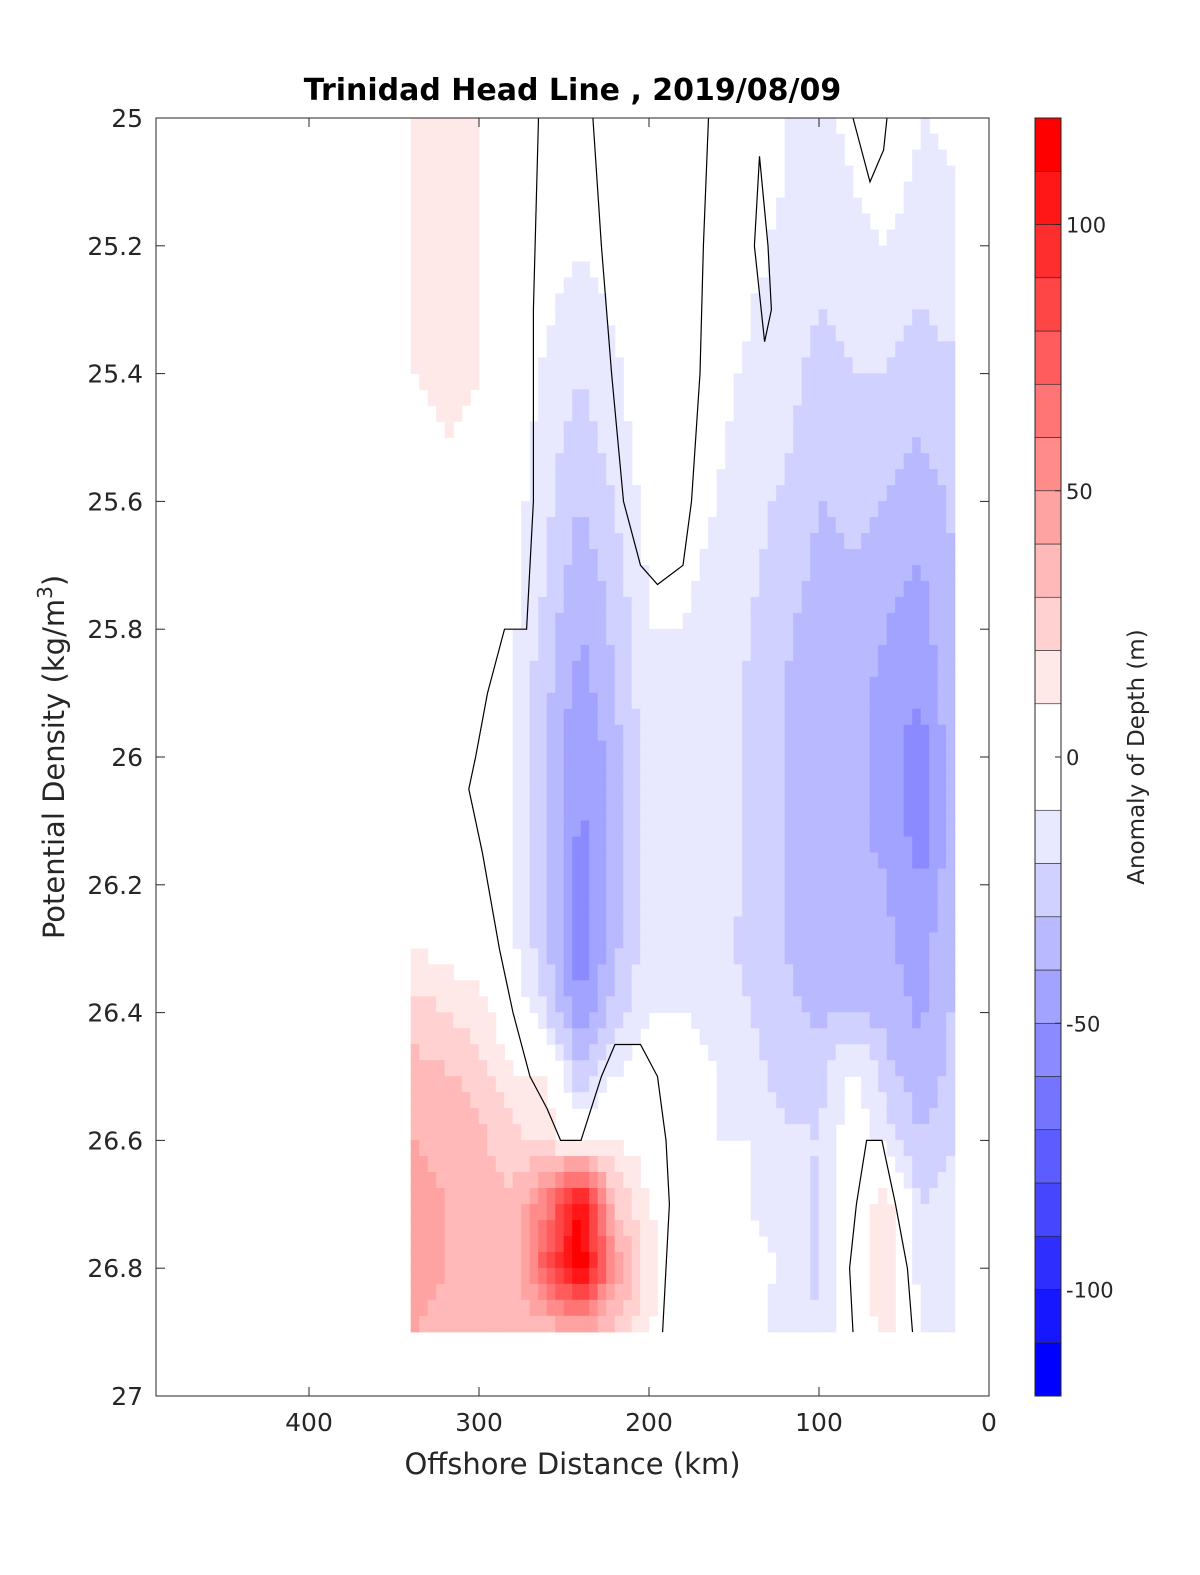 The width and height of the screenshot is (1200, 1575). I want to click on colorbar-tick-label: -100, so click(1090, 1291).